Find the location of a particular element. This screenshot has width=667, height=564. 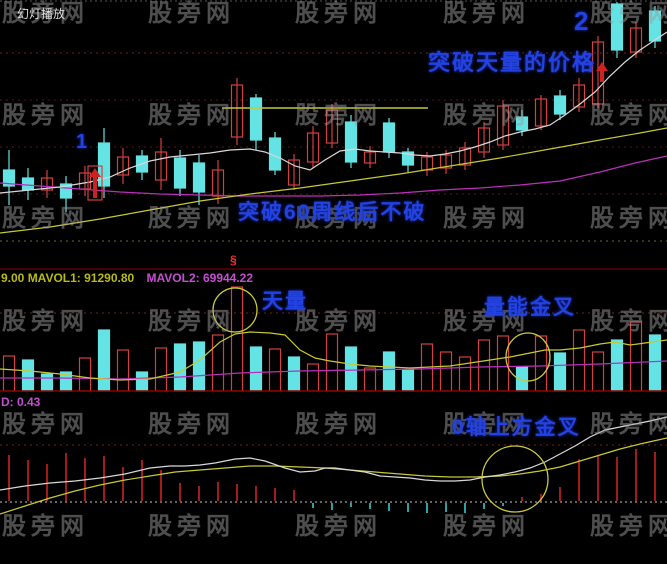

label-point-2: 2 is located at coordinates (582, 21).